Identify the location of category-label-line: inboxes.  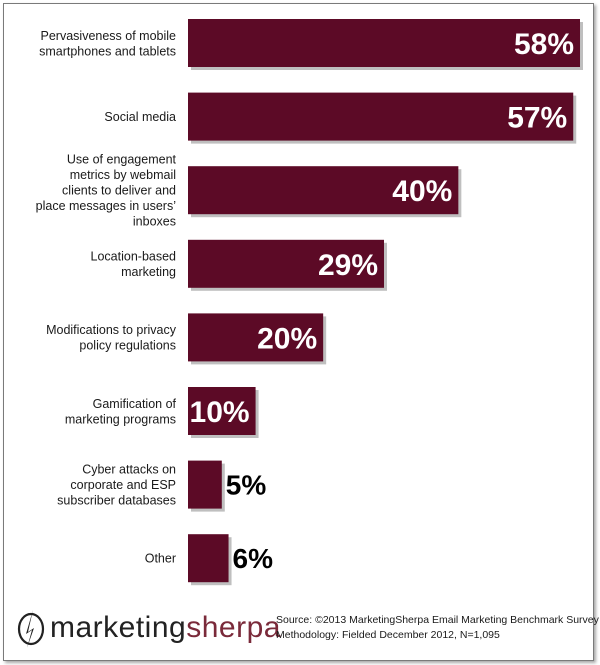
(154, 222).